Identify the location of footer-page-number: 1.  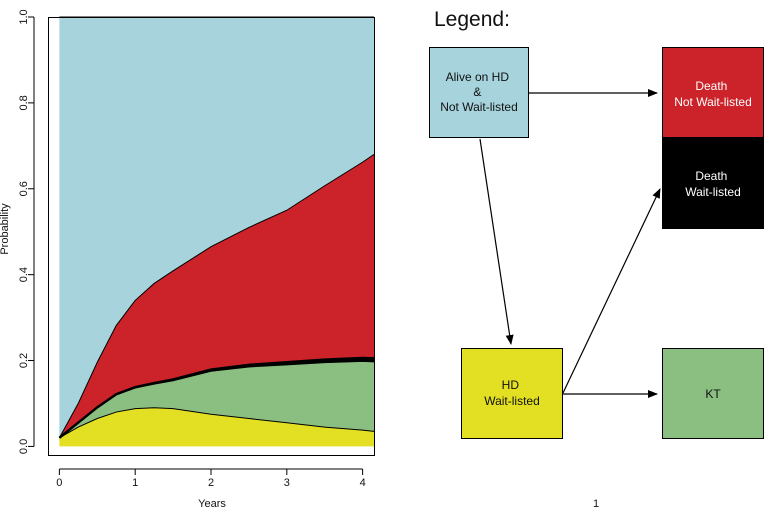
(596, 503).